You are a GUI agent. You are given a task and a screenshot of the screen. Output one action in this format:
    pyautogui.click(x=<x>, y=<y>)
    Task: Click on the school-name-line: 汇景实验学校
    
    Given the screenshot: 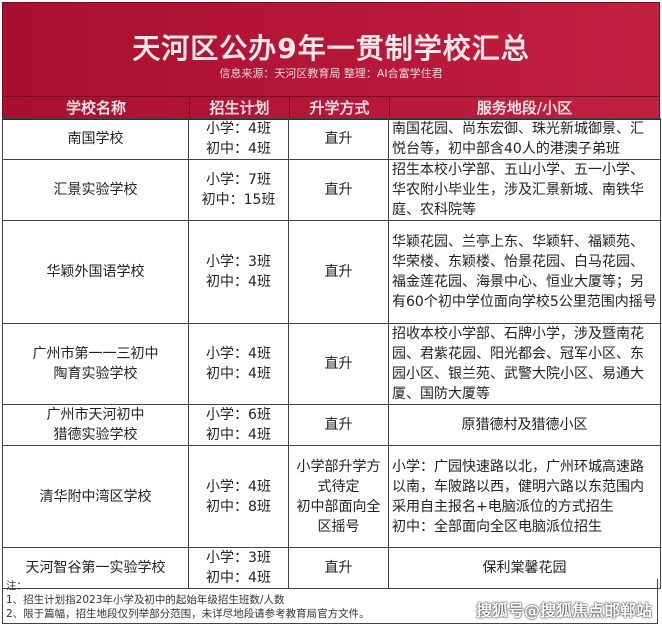 What is the action you would take?
    pyautogui.click(x=95, y=190)
    